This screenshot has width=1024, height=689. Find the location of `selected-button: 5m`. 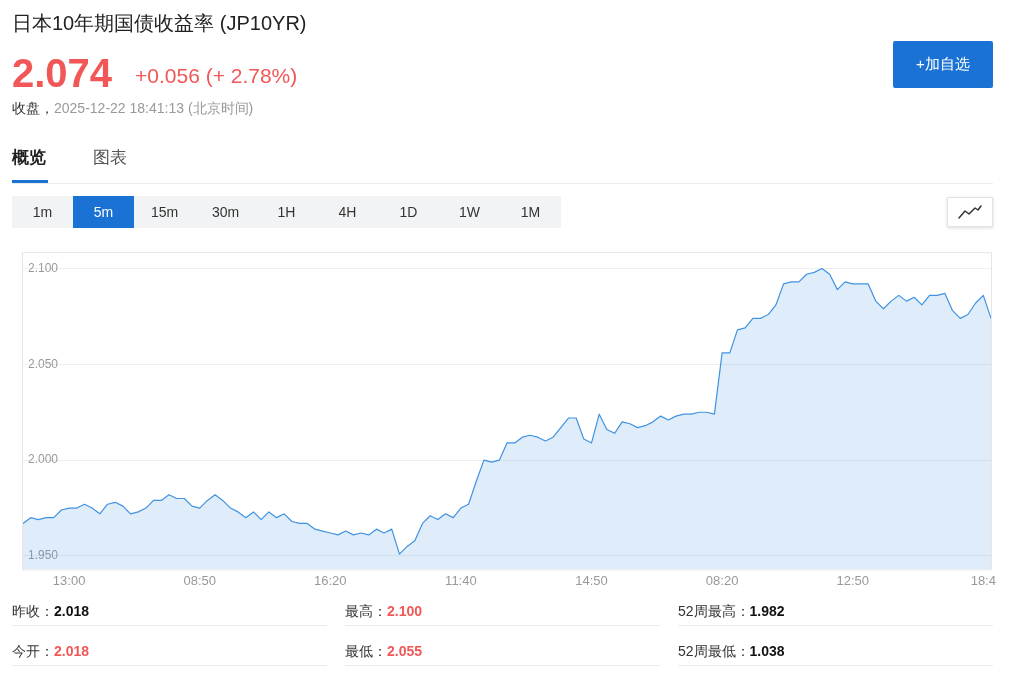

selected-button: 5m is located at coordinates (103, 212).